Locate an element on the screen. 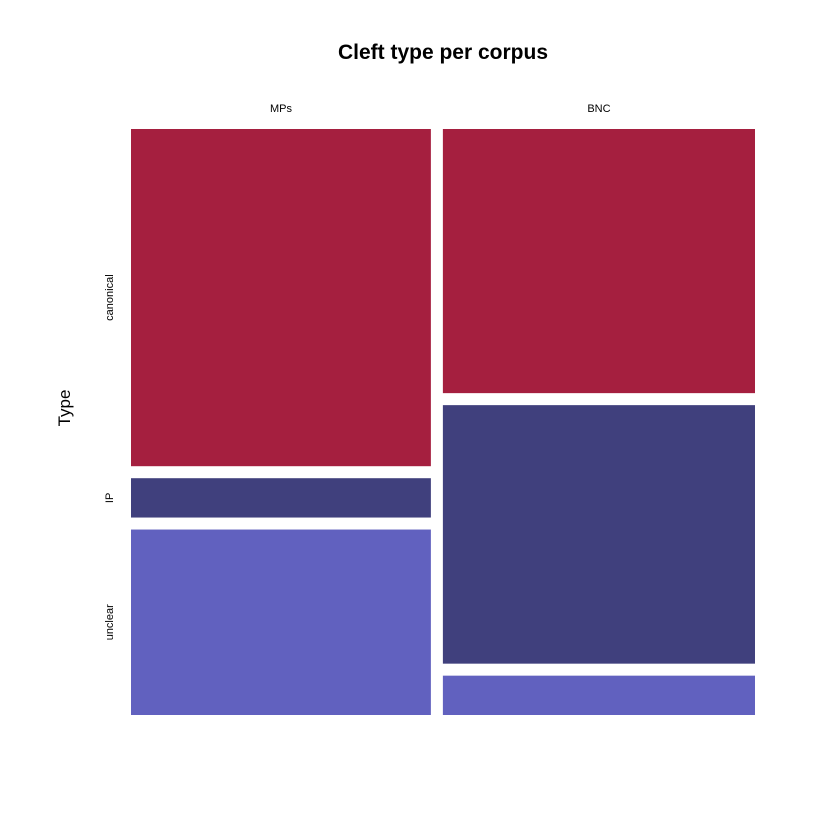  y-axis-label: Type is located at coordinates (64, 408).